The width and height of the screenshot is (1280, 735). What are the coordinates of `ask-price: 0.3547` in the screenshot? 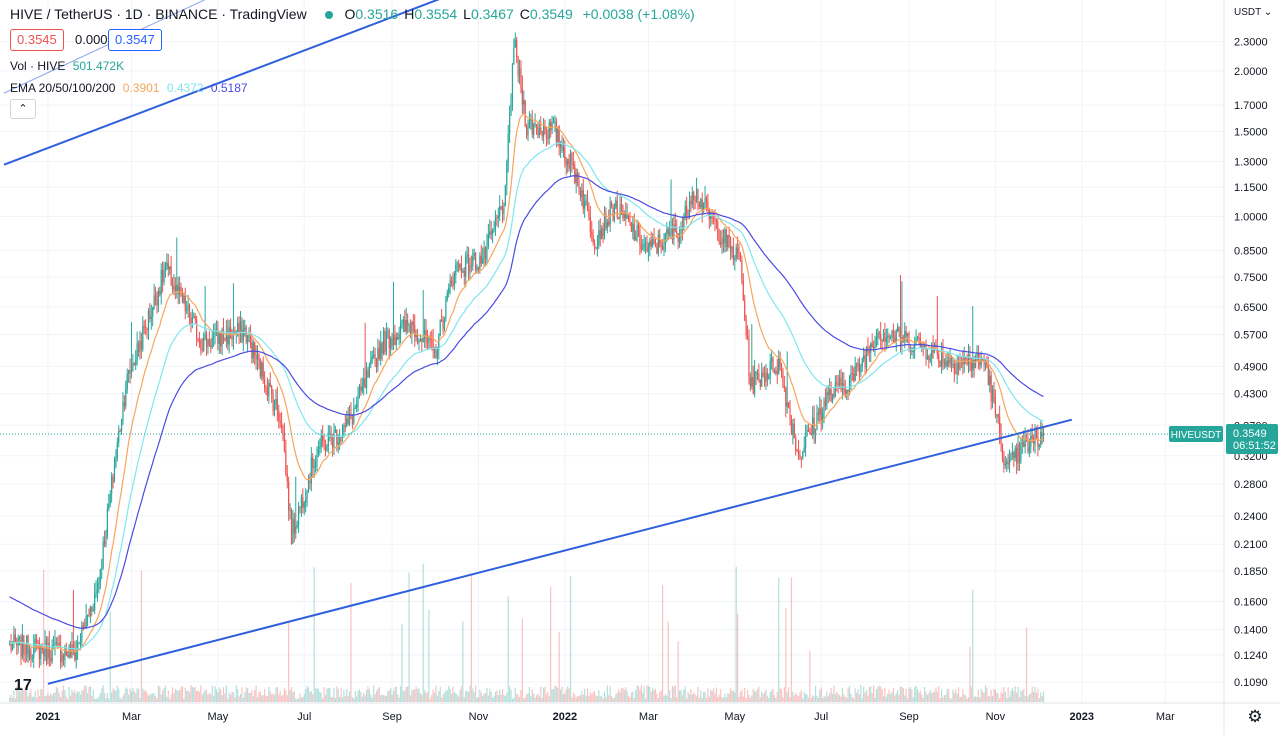 It's located at (135, 40).